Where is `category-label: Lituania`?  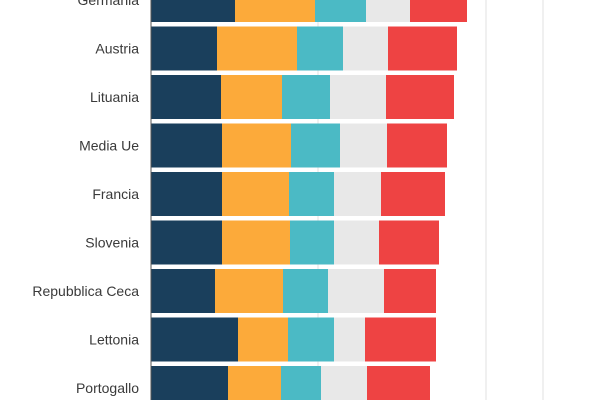
category-label: Lituania is located at coordinates (114, 97).